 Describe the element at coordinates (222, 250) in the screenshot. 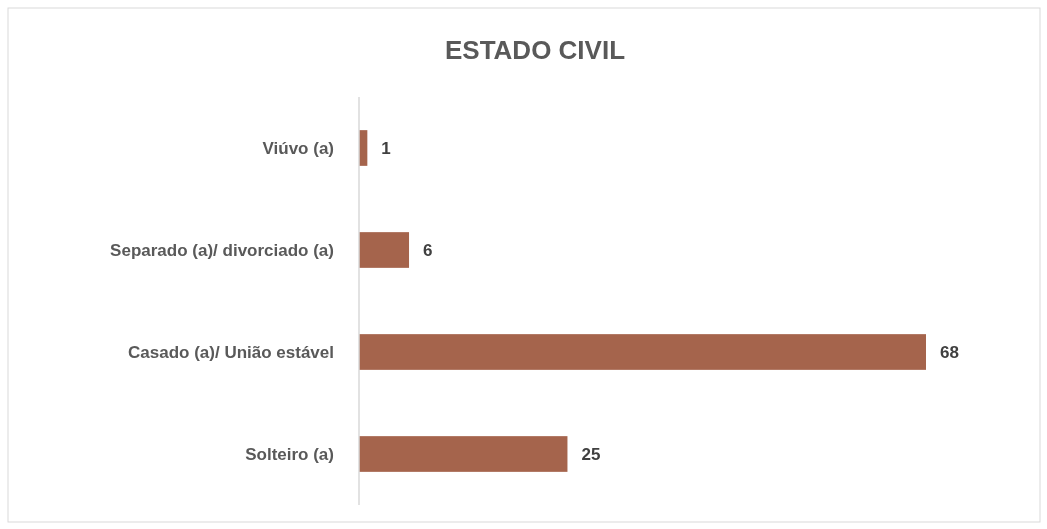

I see `y-tick-label: Separado (a)/ divorciado (a)` at that location.